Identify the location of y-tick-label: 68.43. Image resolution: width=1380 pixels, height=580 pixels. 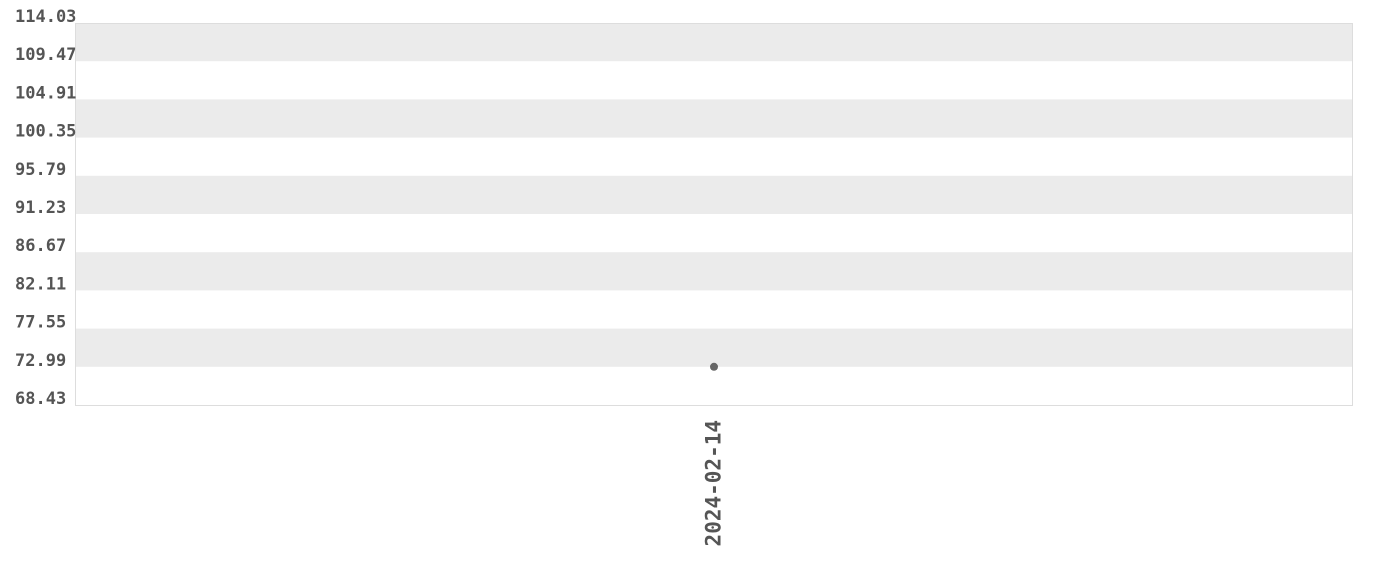
(40, 399).